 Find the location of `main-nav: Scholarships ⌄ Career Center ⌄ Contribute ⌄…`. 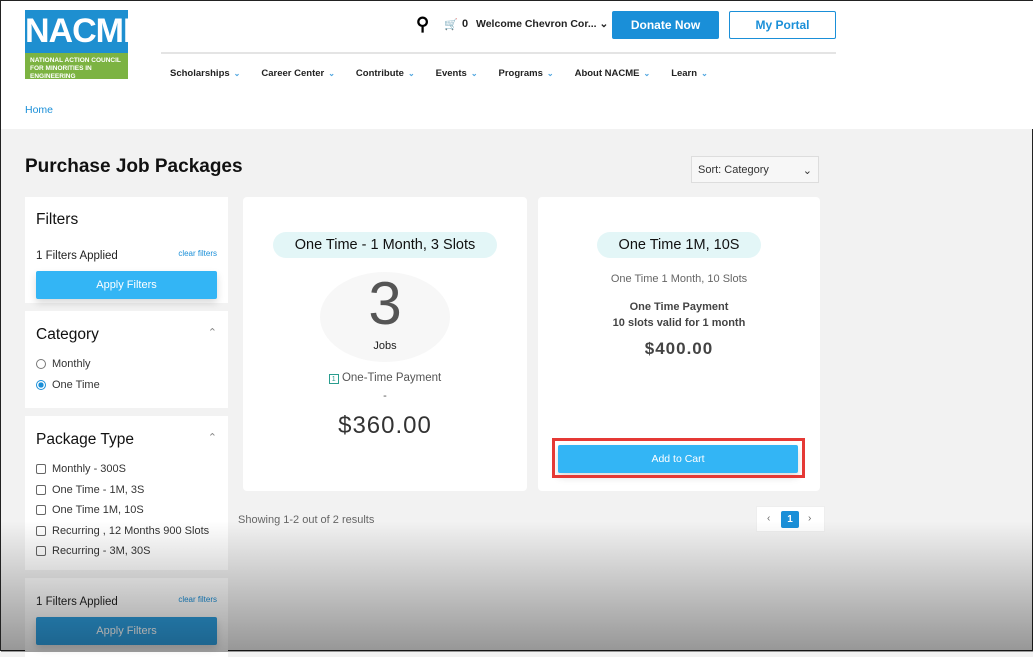

main-nav: Scholarships ⌄ Career Center ⌄ Contribute ⌄… is located at coordinates (498, 72).